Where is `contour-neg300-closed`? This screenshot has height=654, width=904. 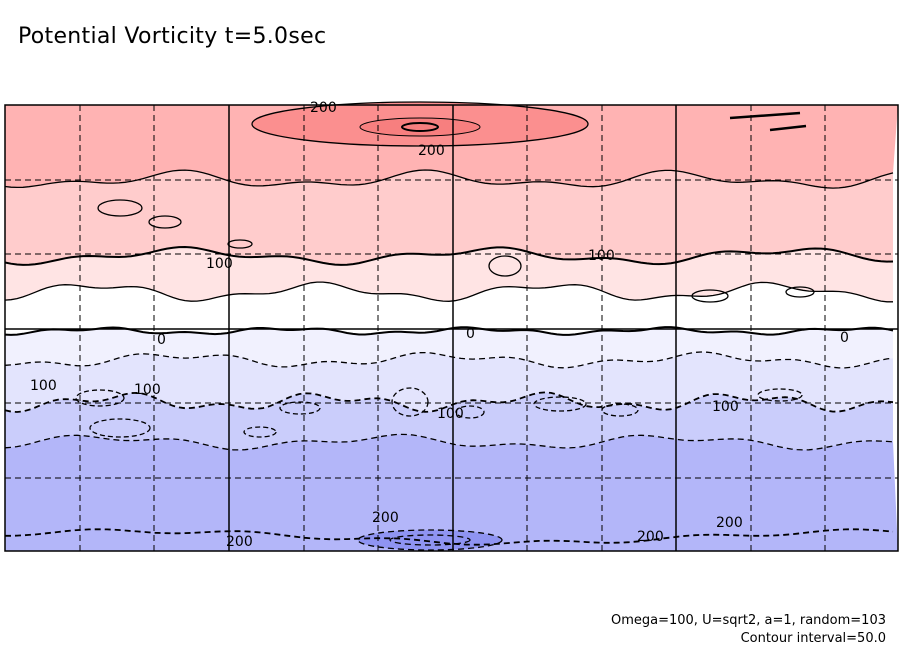 contour-neg300-closed is located at coordinates (430, 540).